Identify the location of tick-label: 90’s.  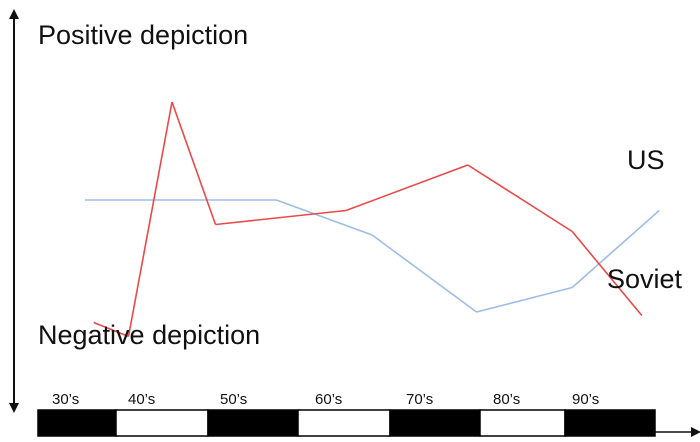
(585, 399).